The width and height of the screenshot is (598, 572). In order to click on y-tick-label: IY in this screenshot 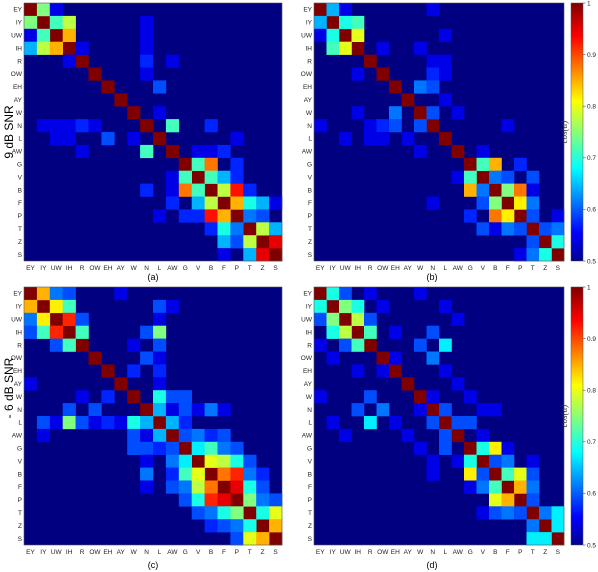, I will do `click(309, 23)`.